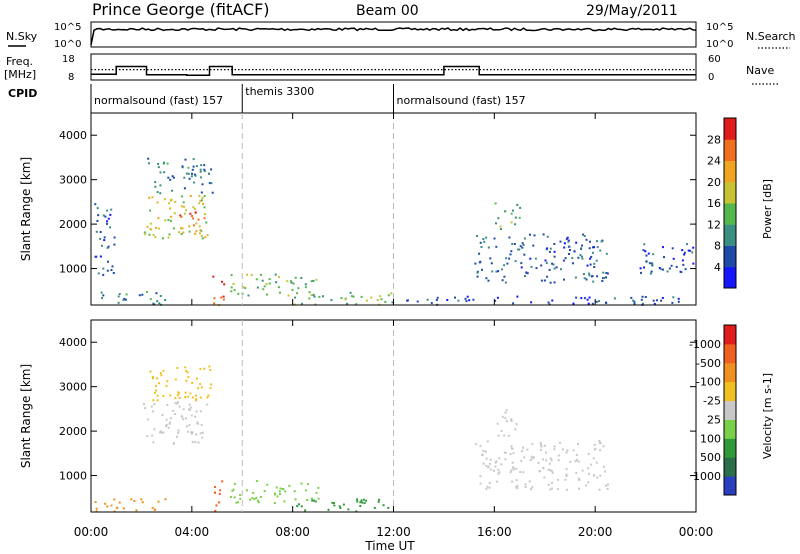  I want to click on x-tick-label: 00:00, so click(696, 532).